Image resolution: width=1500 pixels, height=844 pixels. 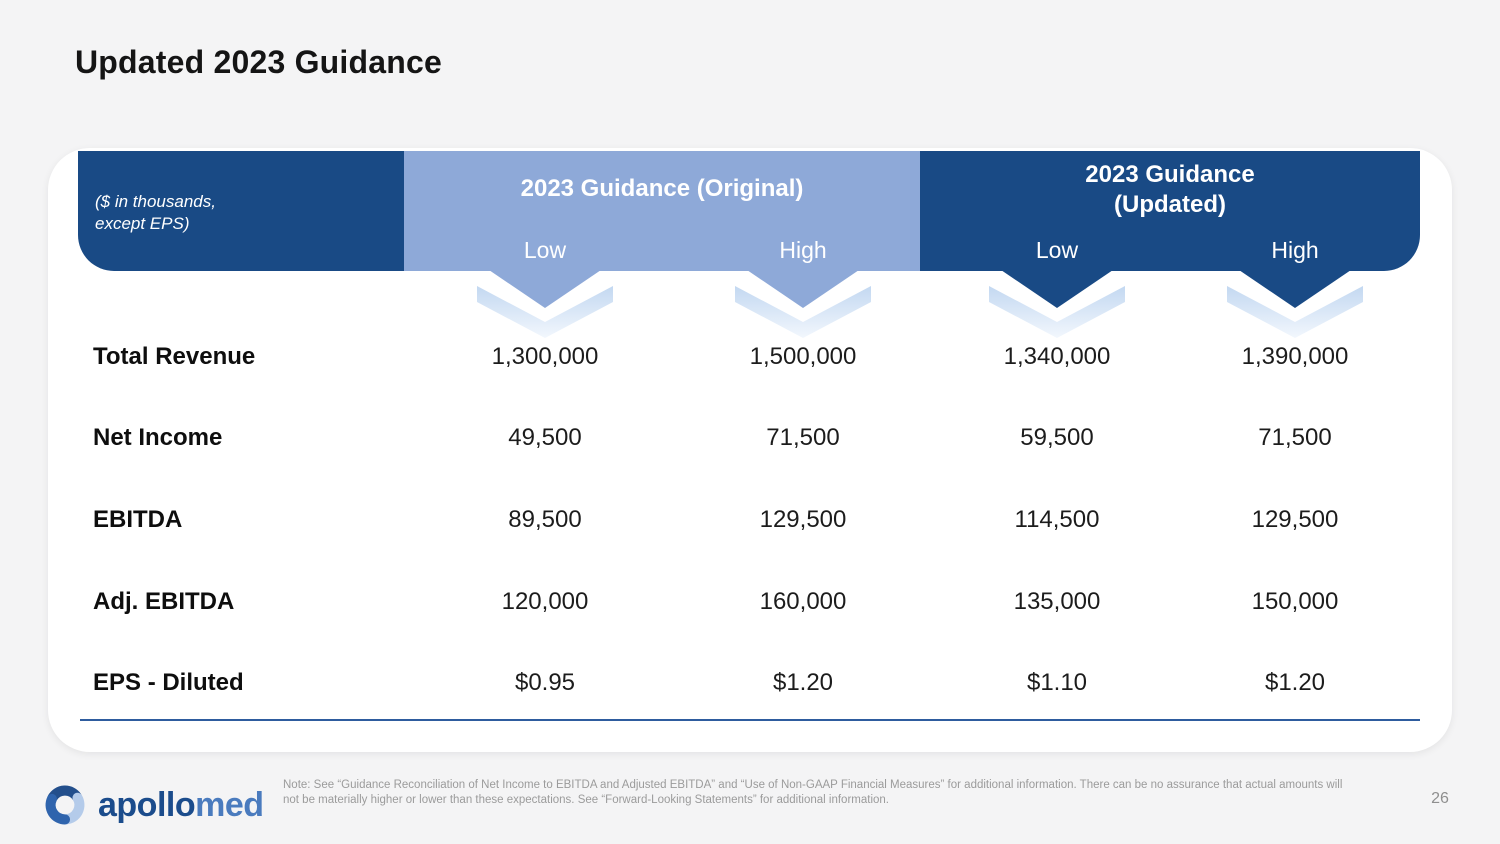 I want to click on cell-value: 160,000, so click(x=803, y=601).